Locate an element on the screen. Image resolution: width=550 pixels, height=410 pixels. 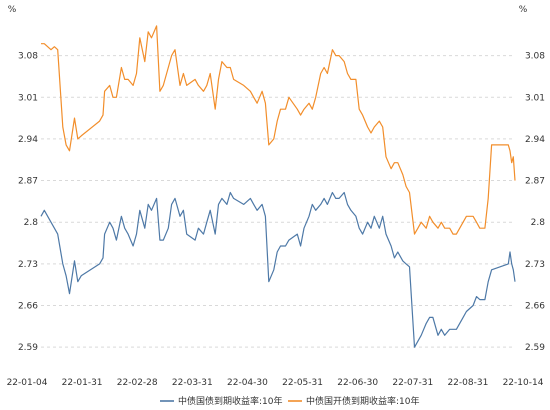
y-tick-label-right: 2.66 is located at coordinates (535, 307).